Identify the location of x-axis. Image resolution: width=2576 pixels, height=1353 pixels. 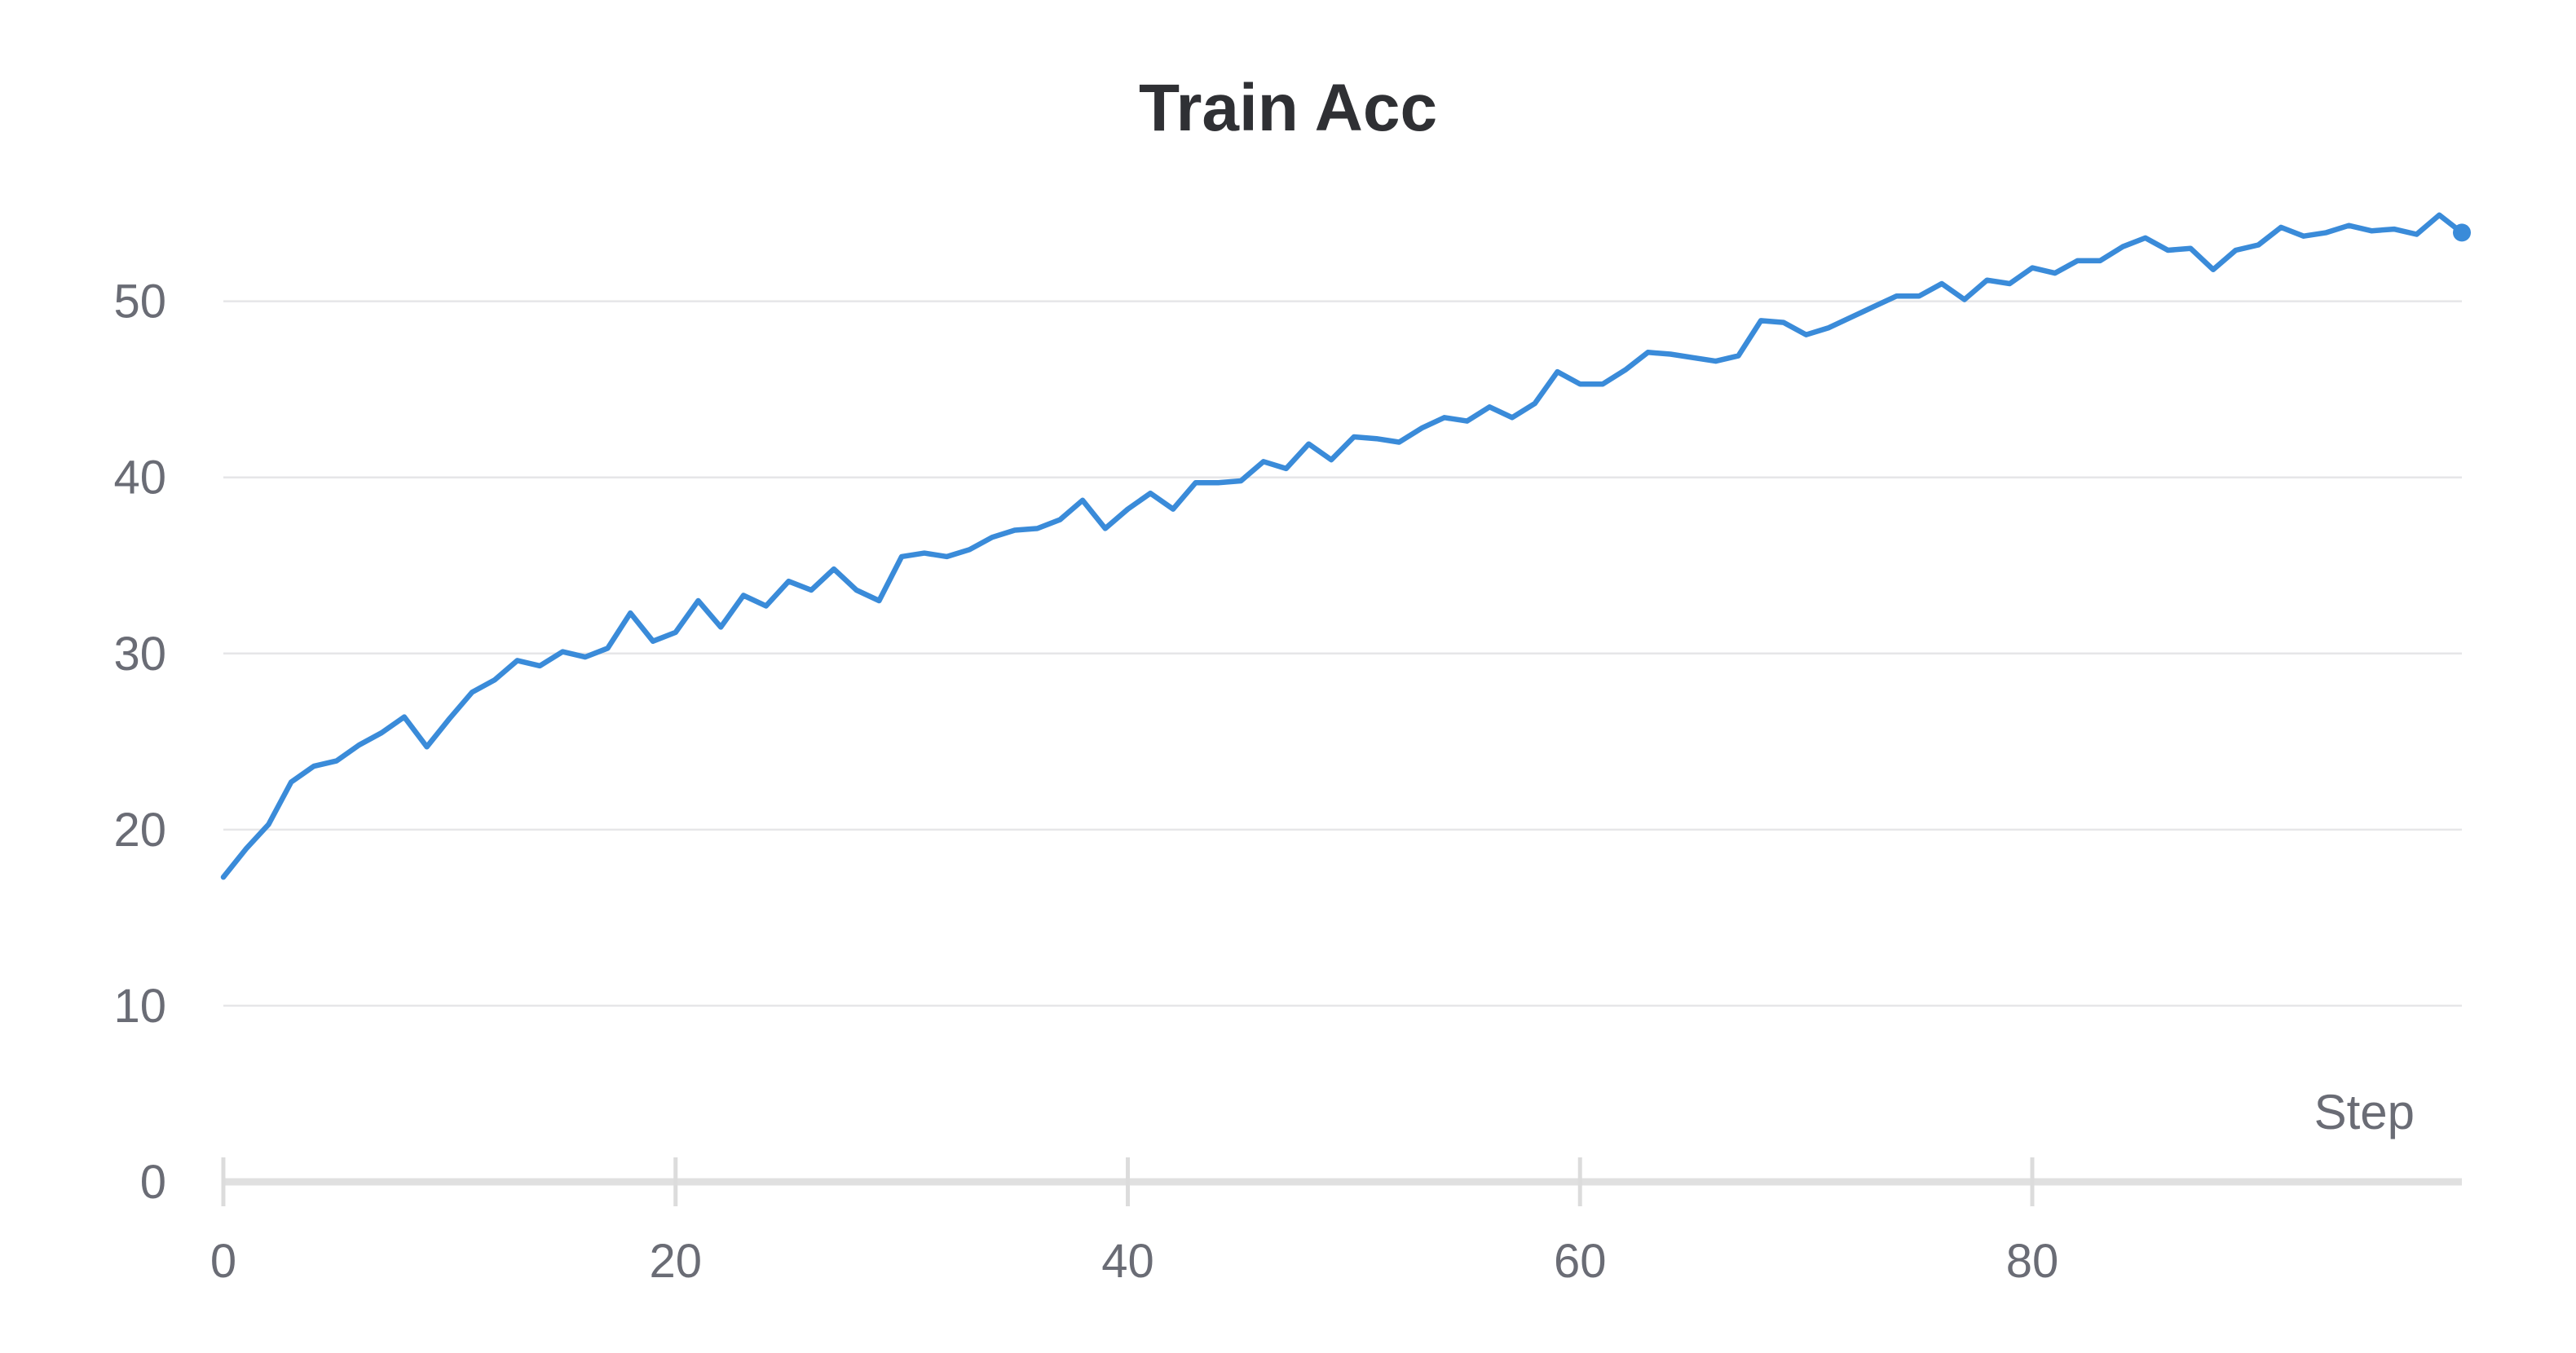
(1341, 1181).